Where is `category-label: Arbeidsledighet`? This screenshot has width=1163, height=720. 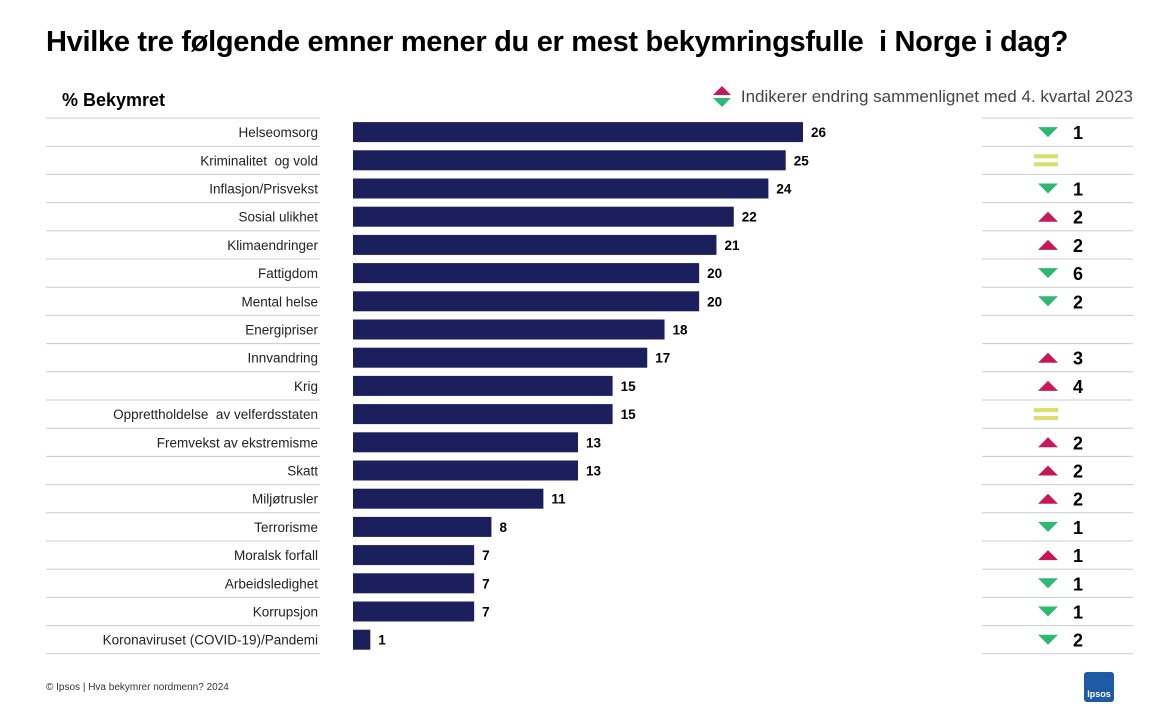 category-label: Arbeidsledighet is located at coordinates (271, 583).